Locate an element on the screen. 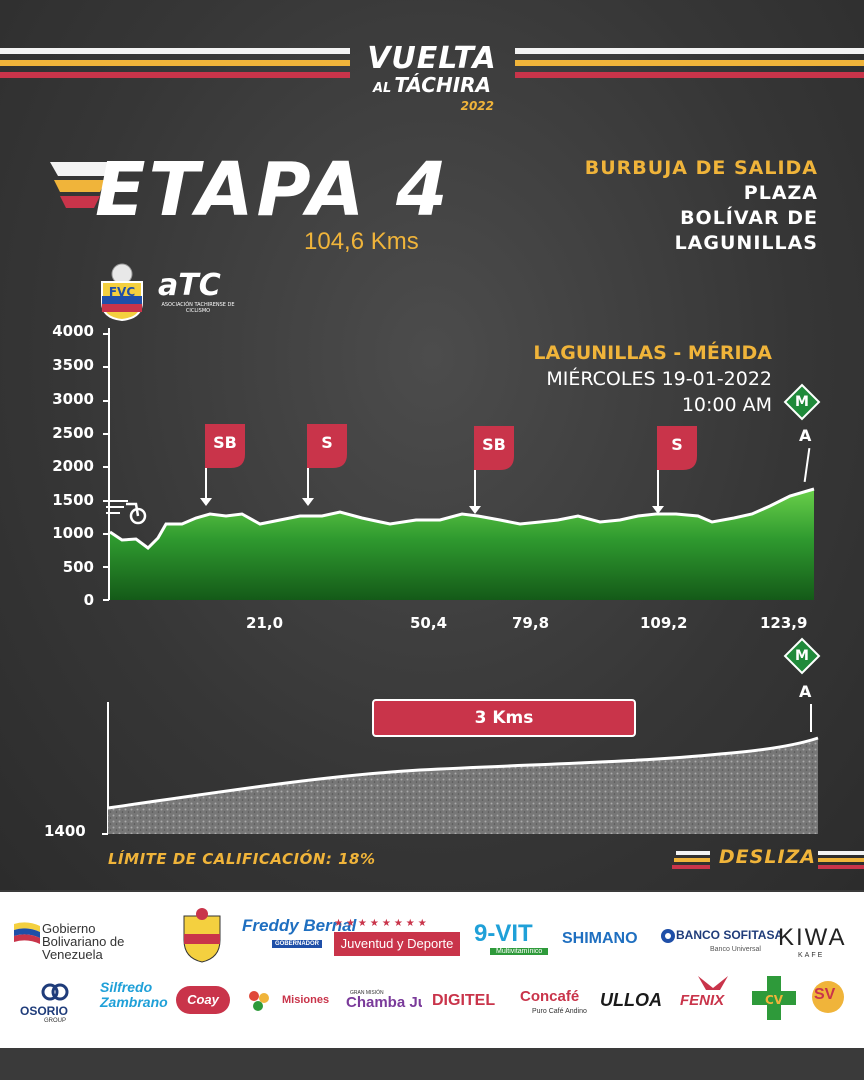 The width and height of the screenshot is (864, 1080). x-tick-label: 123,9 is located at coordinates (784, 623).